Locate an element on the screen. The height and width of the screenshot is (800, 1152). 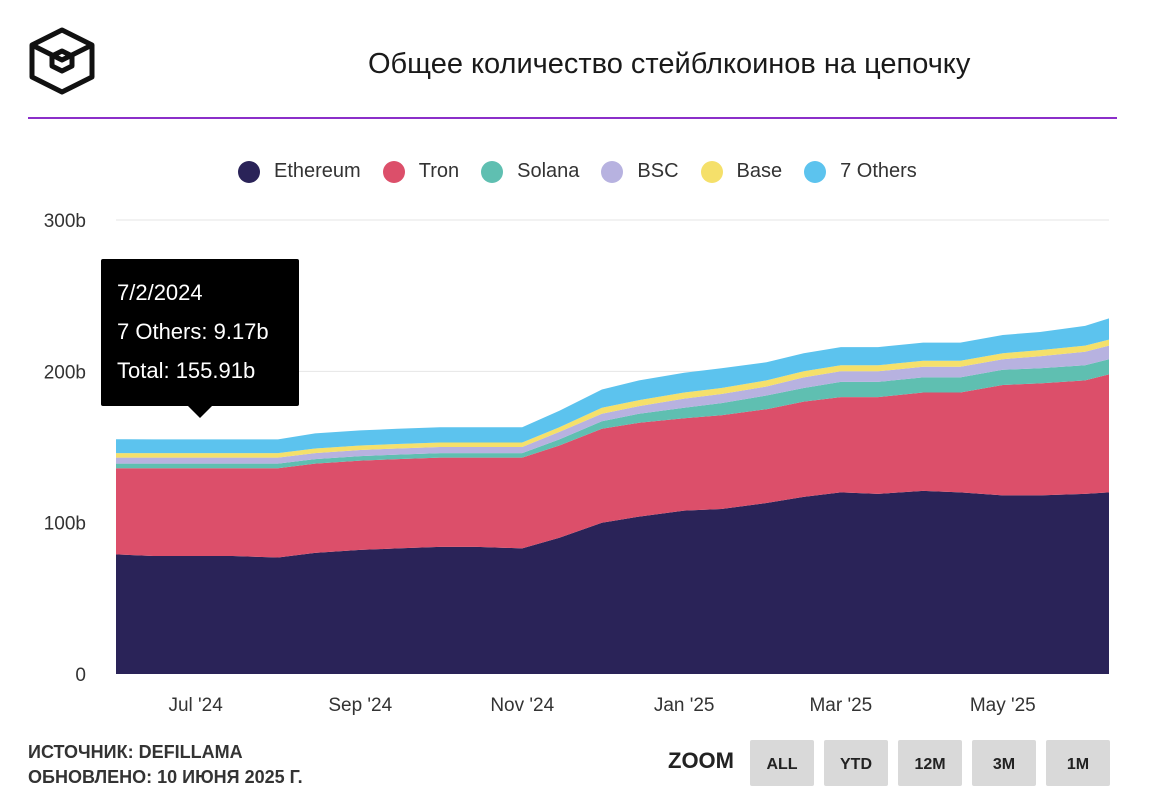
title-divider is located at coordinates (572, 118).